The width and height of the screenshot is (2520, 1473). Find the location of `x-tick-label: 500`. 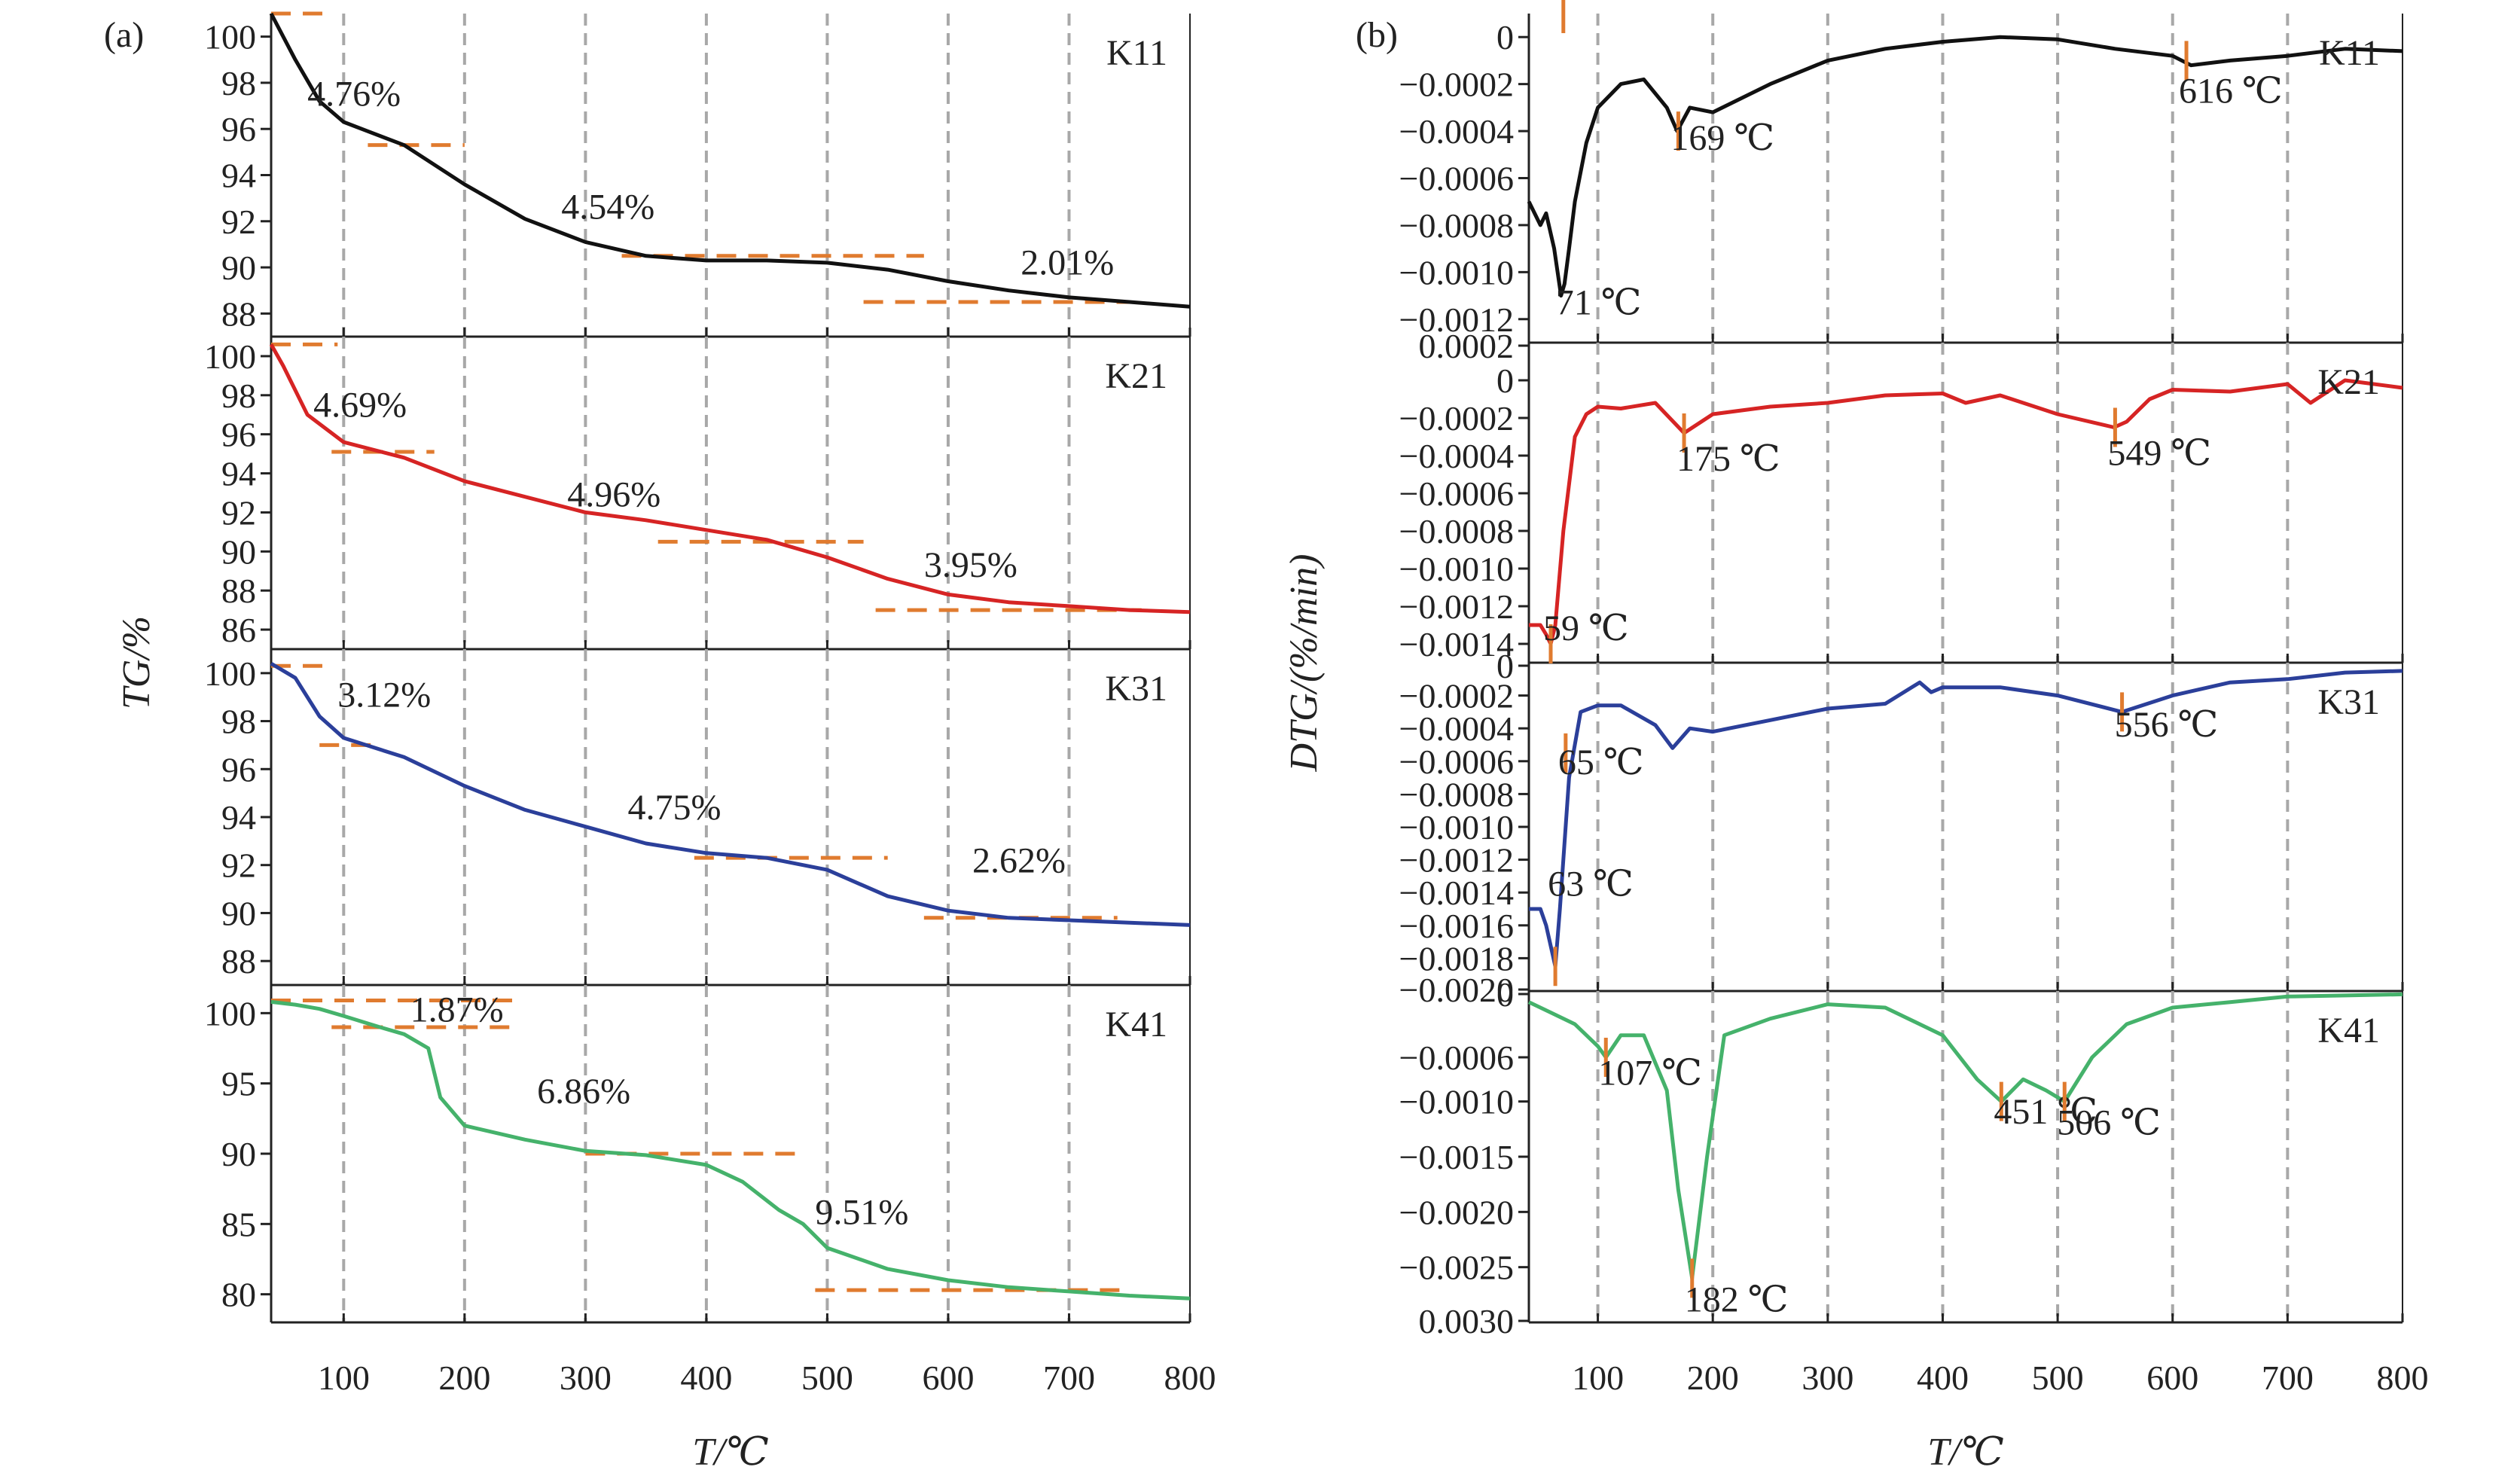

x-tick-label: 500 is located at coordinates (827, 1378).